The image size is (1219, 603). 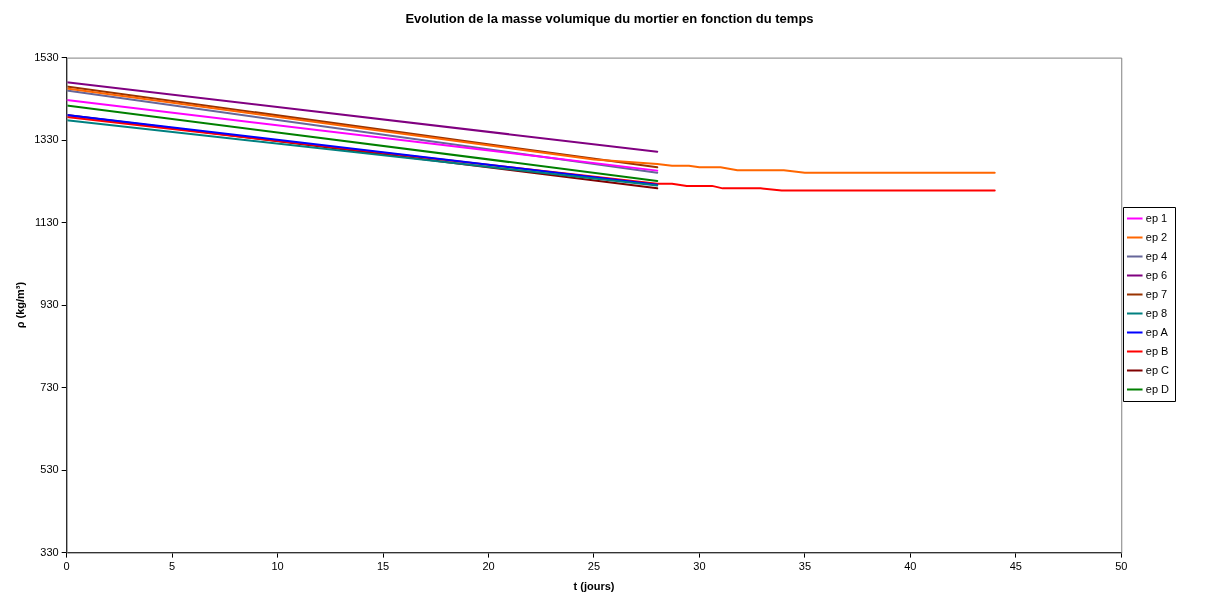 What do you see at coordinates (66, 566) in the screenshot?
I see `x-tick-label: 0` at bounding box center [66, 566].